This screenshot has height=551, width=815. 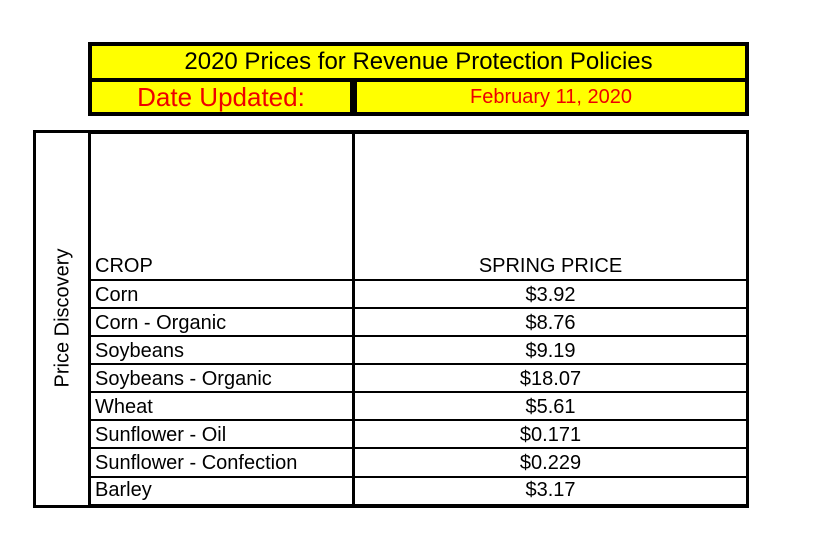 What do you see at coordinates (550, 294) in the screenshot?
I see `table-row-price: $3.92` at bounding box center [550, 294].